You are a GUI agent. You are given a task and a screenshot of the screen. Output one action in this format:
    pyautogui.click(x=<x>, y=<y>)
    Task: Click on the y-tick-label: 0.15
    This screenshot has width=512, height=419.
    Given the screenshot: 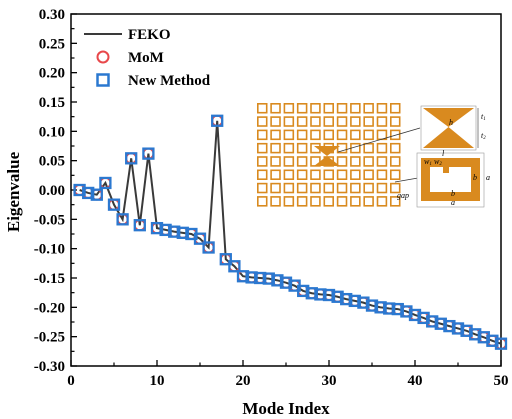 What is the action you would take?
    pyautogui.click(x=52, y=103)
    